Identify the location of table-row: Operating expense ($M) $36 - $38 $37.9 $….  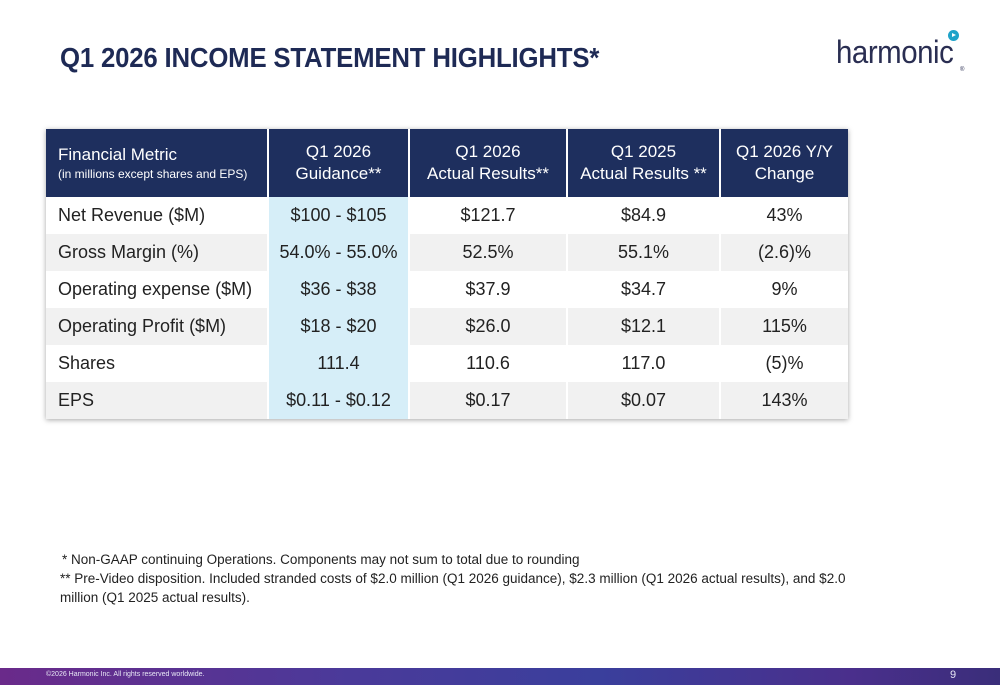
(447, 289).